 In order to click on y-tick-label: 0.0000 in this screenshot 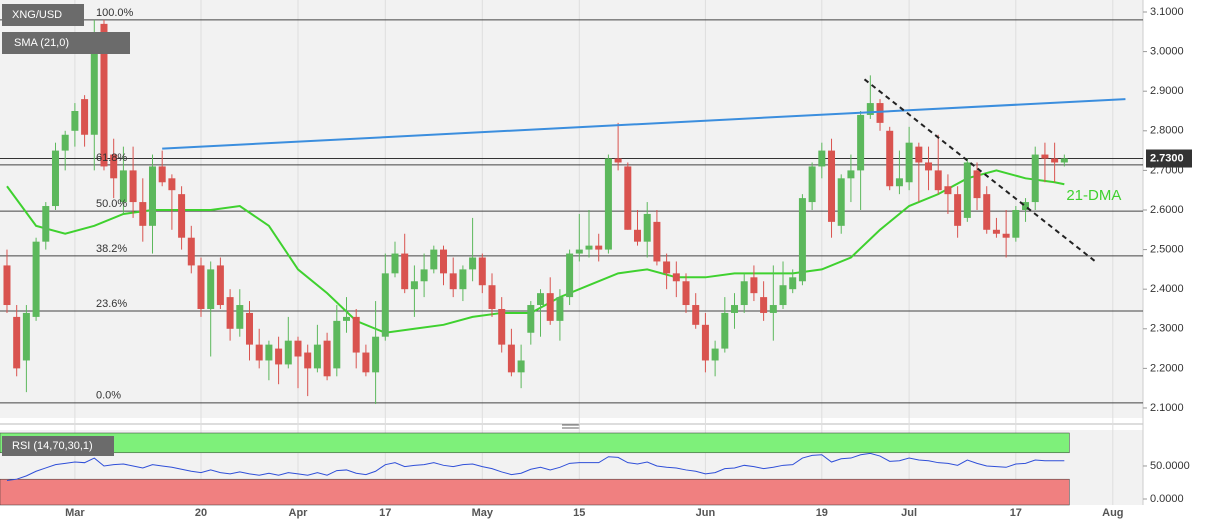, I will do `click(1167, 499)`.